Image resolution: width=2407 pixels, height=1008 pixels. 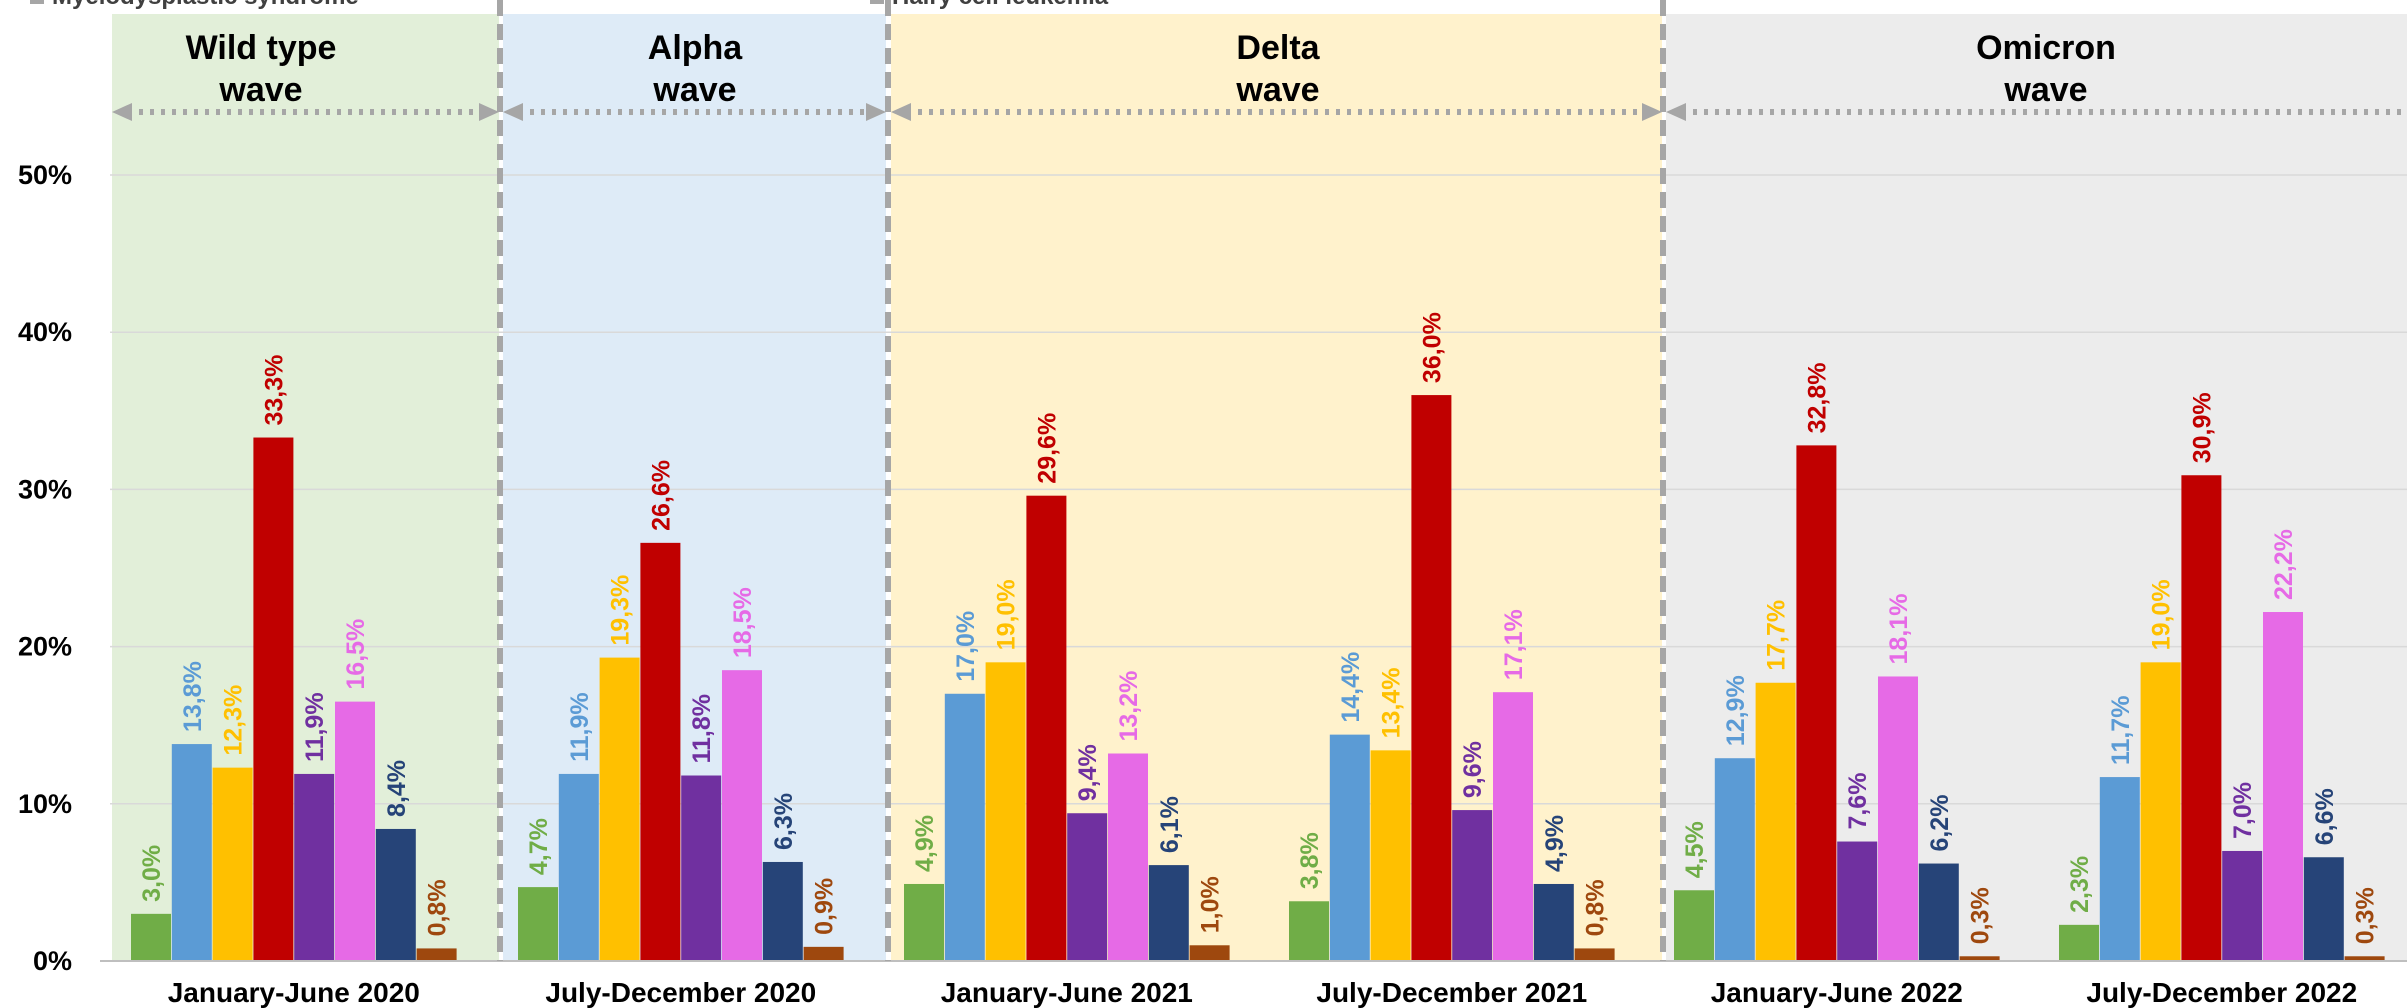 What do you see at coordinates (1817, 397) in the screenshot?
I see `bar-data-label: 32,8%` at bounding box center [1817, 397].